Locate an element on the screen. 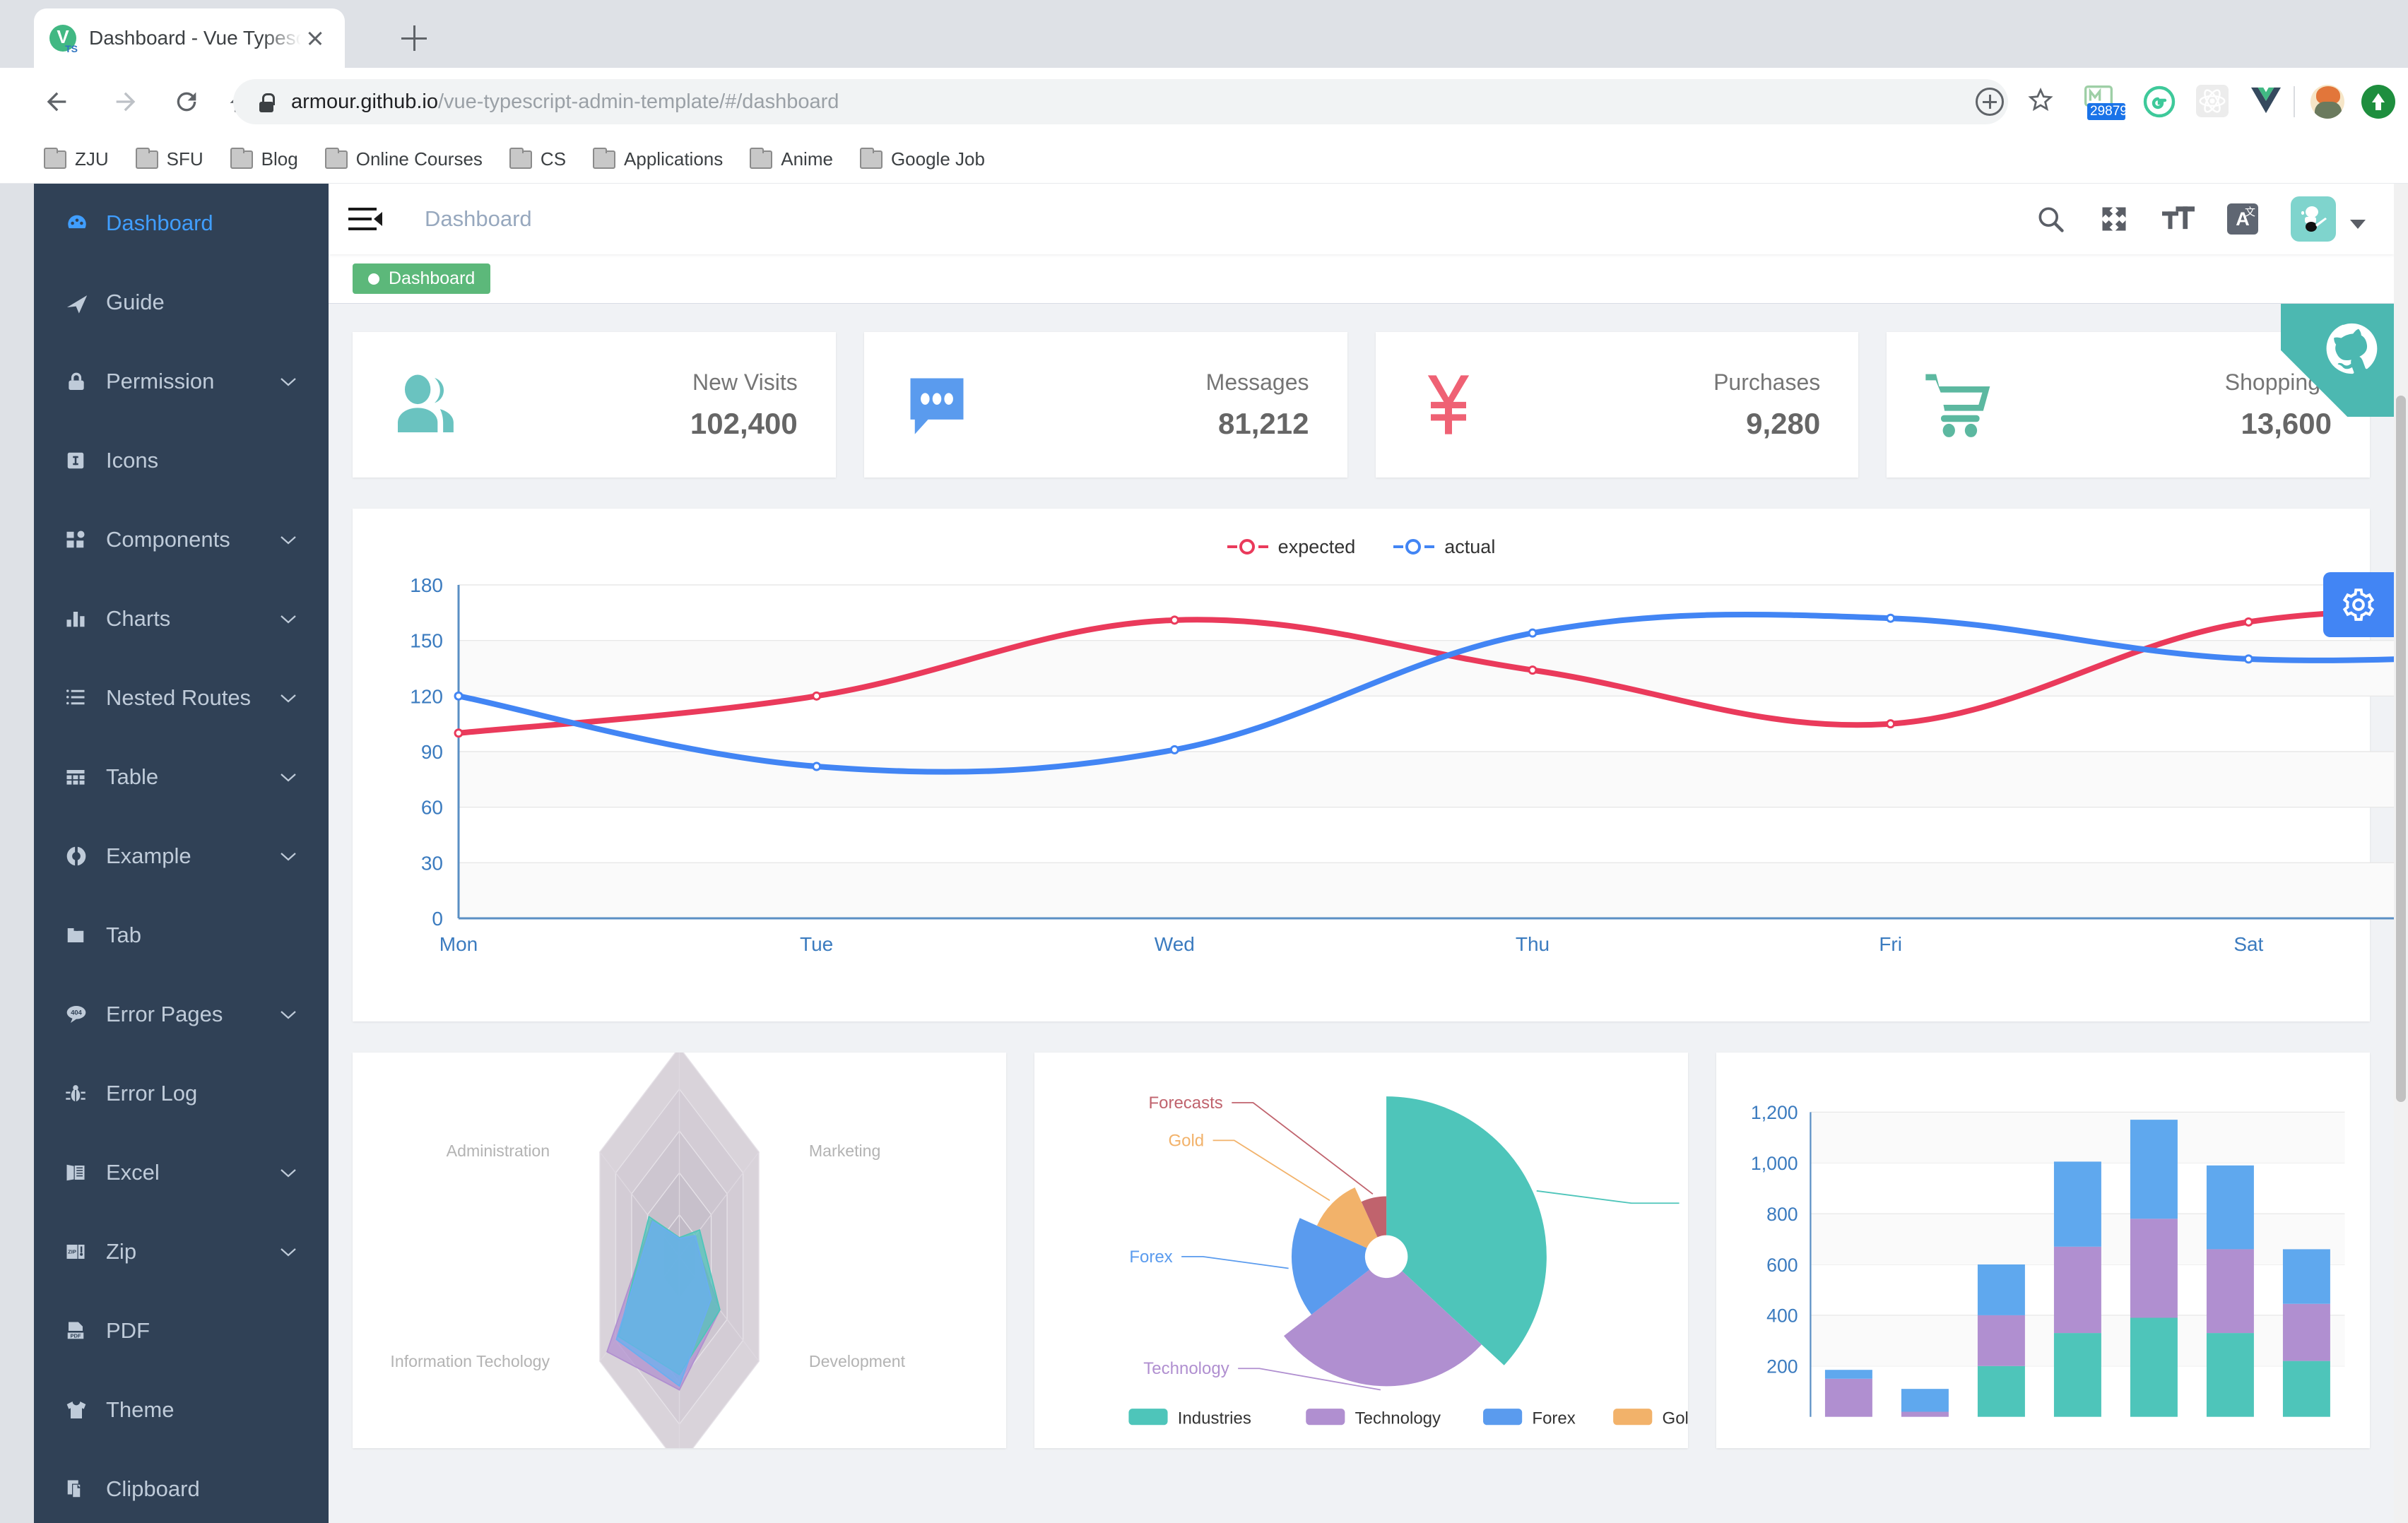 The width and height of the screenshot is (2408, 1523). error-404-icon: 404 is located at coordinates (85, 1014).